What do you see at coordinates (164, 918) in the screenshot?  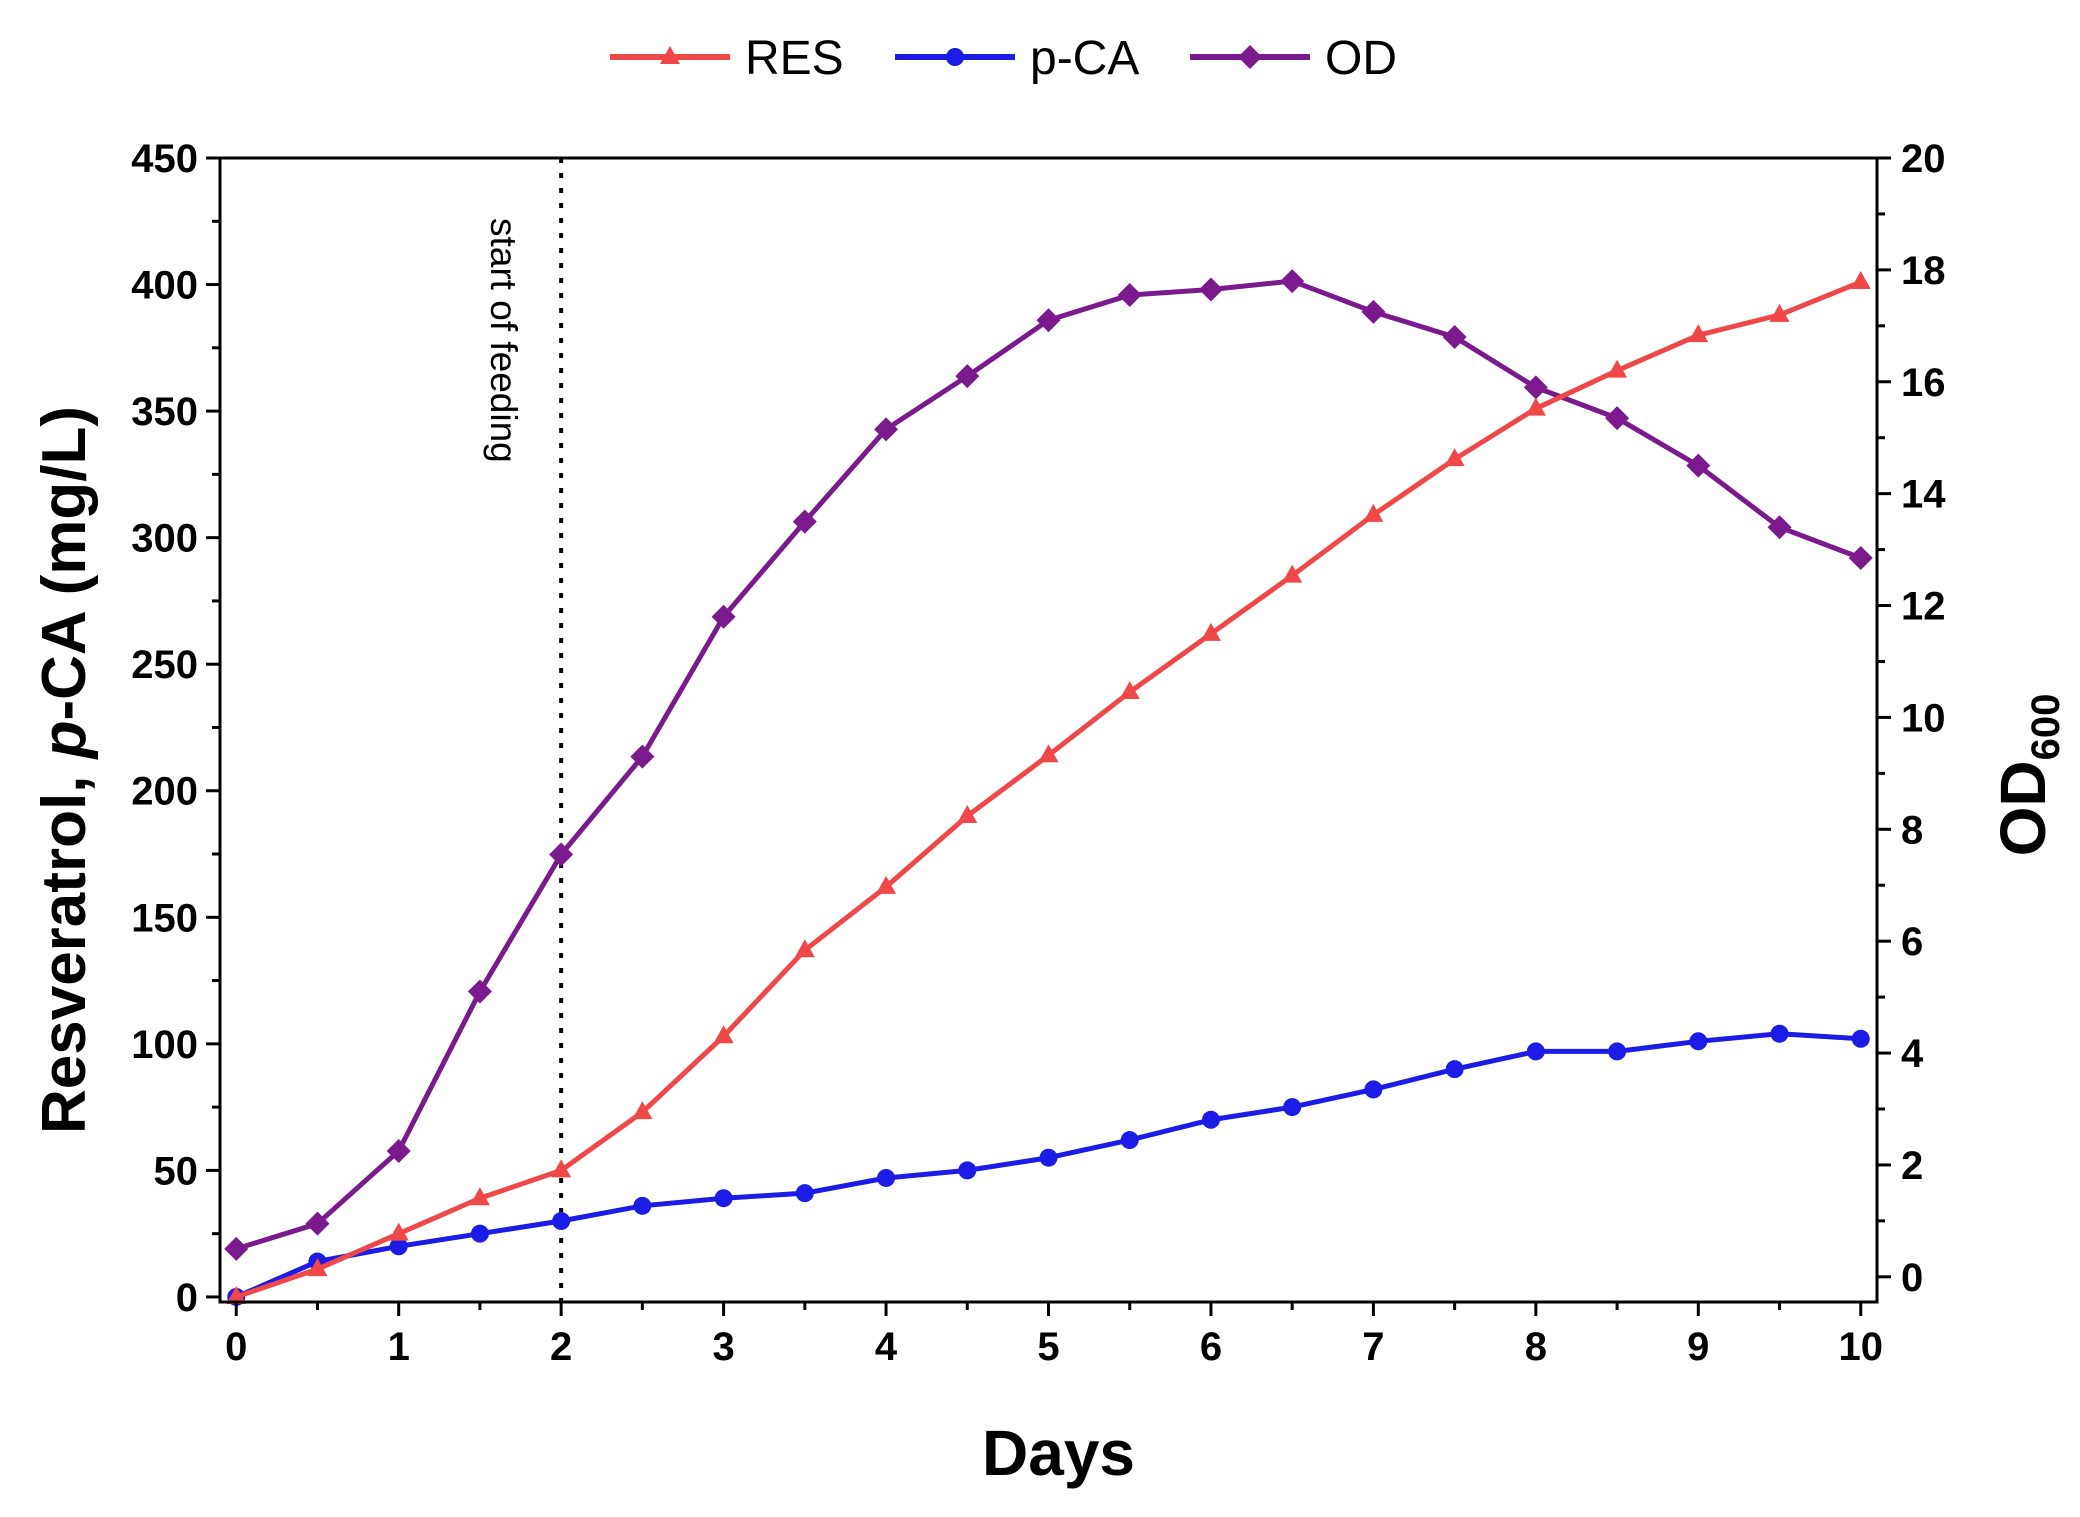 I see `y-tick-label: 150` at bounding box center [164, 918].